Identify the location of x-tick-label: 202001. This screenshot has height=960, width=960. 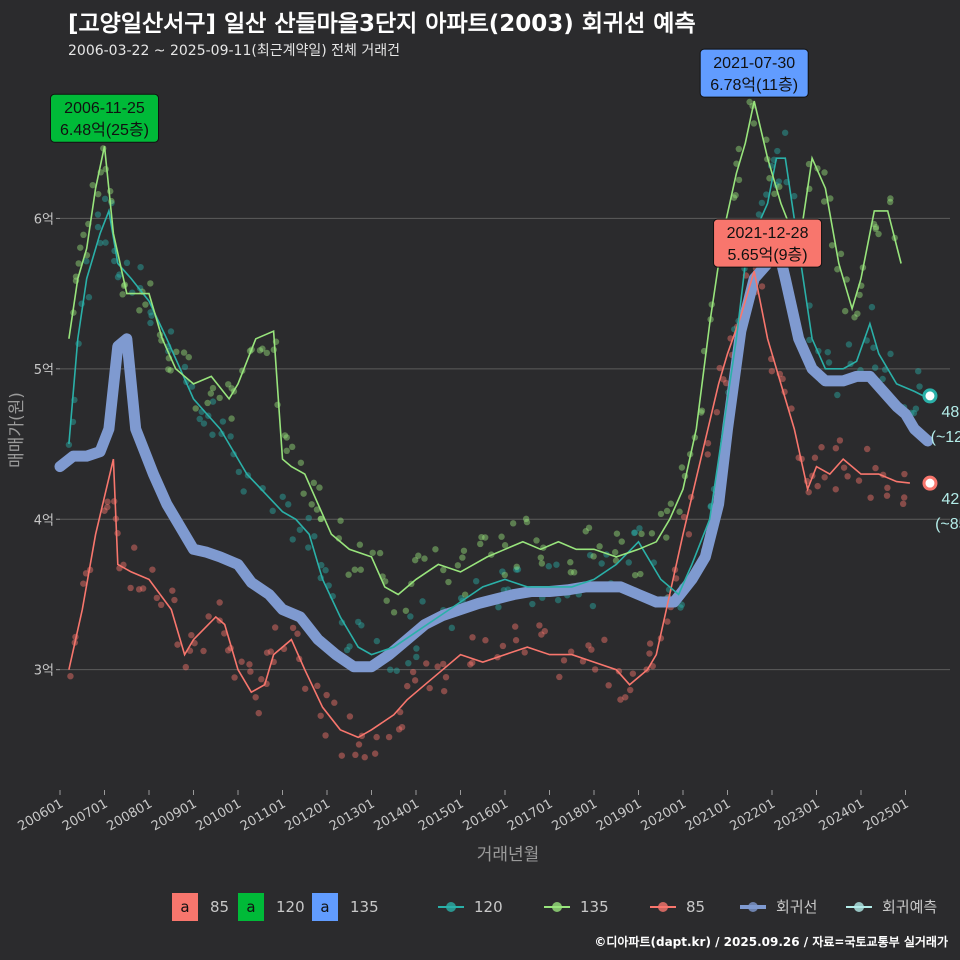
(664, 815).